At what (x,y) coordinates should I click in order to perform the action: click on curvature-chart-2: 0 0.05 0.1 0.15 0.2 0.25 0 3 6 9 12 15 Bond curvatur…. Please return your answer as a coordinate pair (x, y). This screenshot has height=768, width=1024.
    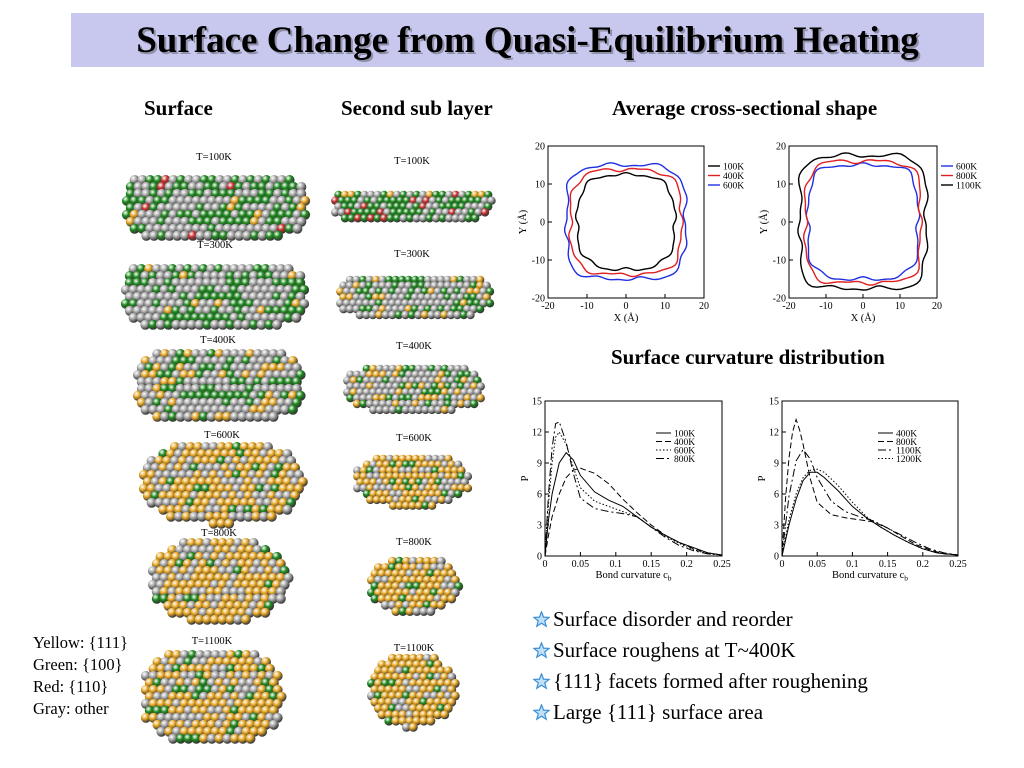
    Looking at the image, I should click on (862, 490).